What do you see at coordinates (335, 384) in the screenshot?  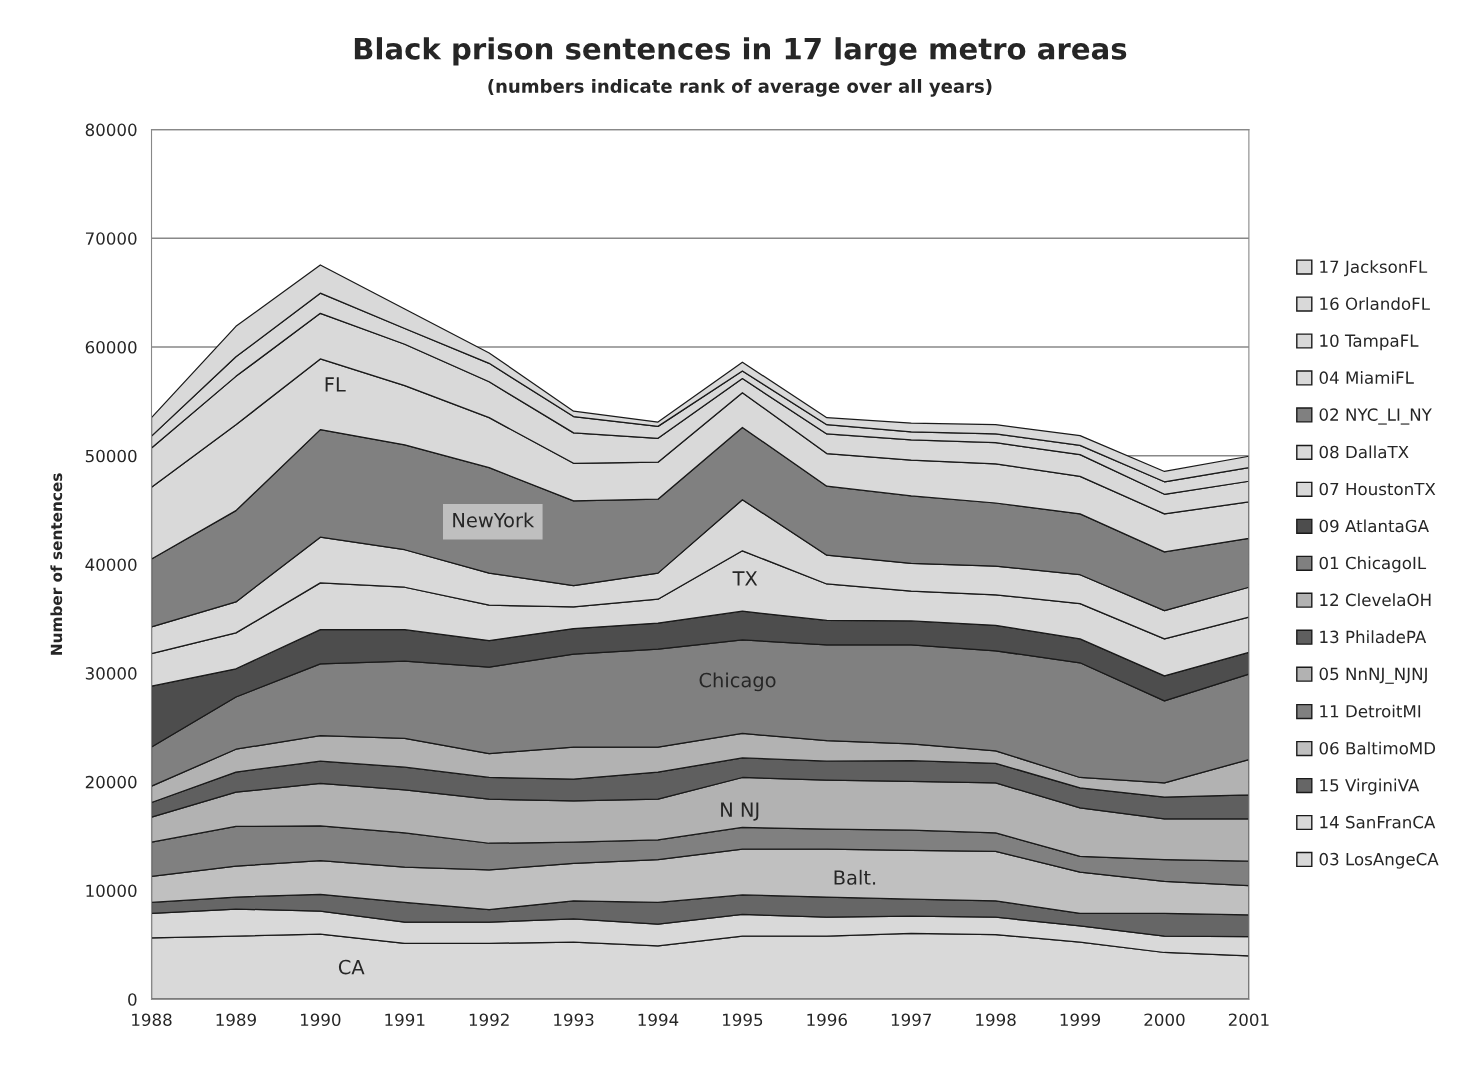 I see `annotation: FL` at bounding box center [335, 384].